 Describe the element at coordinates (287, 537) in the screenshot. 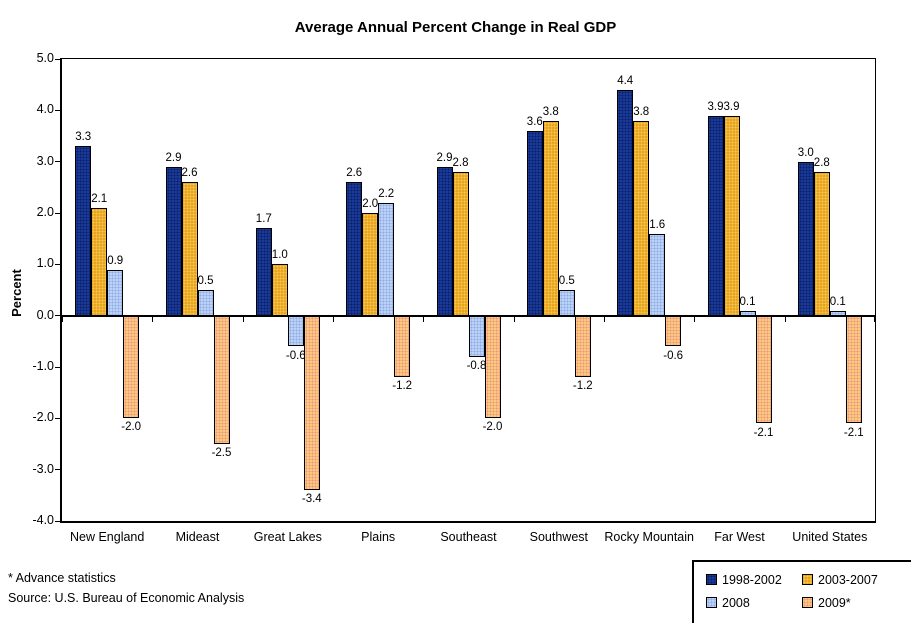

I see `x-axis-label-great-lakes: Great Lakes` at that location.